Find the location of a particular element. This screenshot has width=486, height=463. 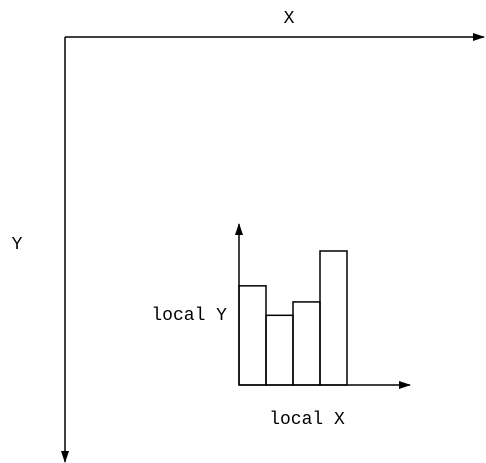

histogram-bars is located at coordinates (293, 318).